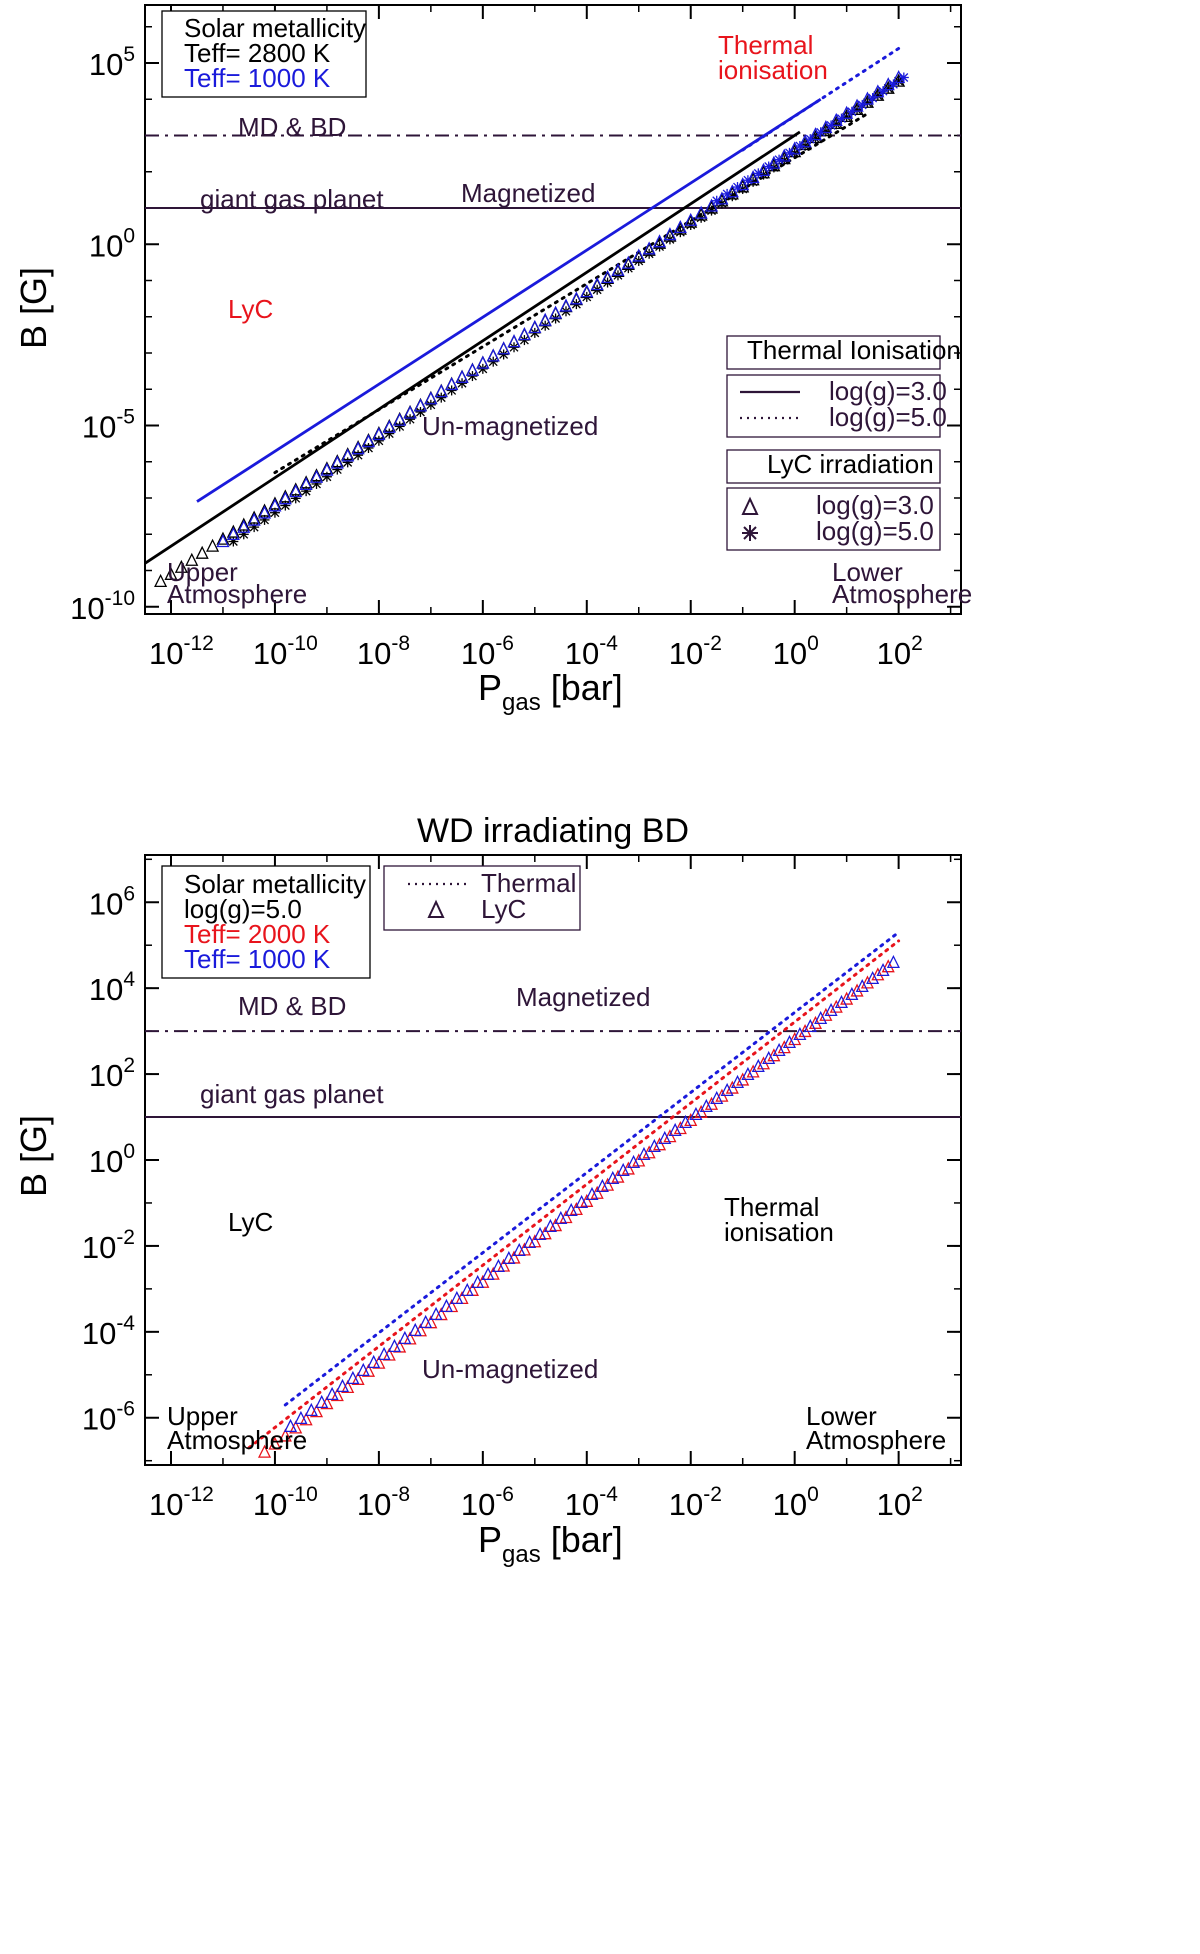 The height and width of the screenshot is (1954, 1200). Describe the element at coordinates (250, 309) in the screenshot. I see `annotation-lyc: LyC` at that location.